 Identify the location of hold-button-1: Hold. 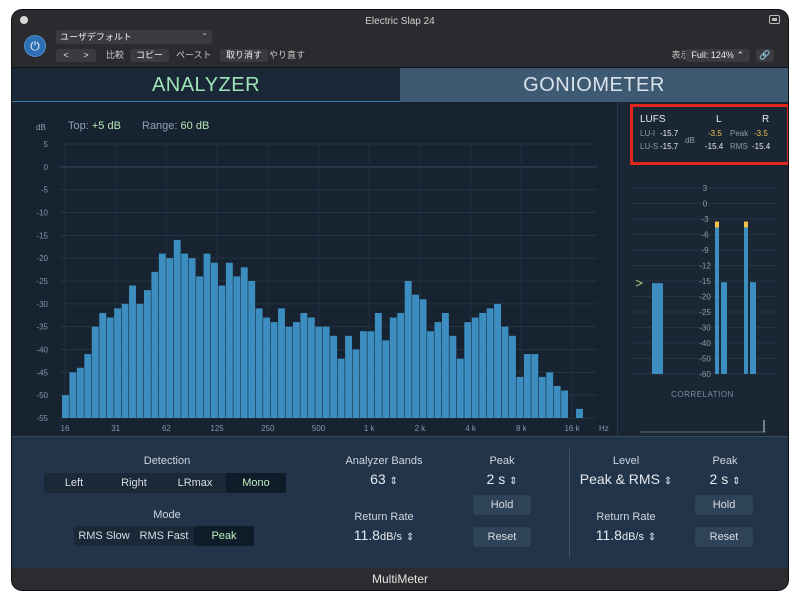
(502, 505).